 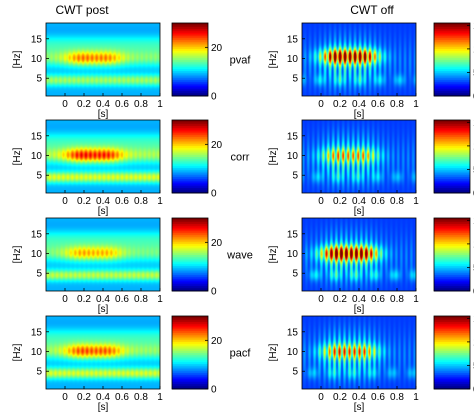 What do you see at coordinates (295, 79) in the screenshot?
I see `y-tick-label: 5` at bounding box center [295, 79].